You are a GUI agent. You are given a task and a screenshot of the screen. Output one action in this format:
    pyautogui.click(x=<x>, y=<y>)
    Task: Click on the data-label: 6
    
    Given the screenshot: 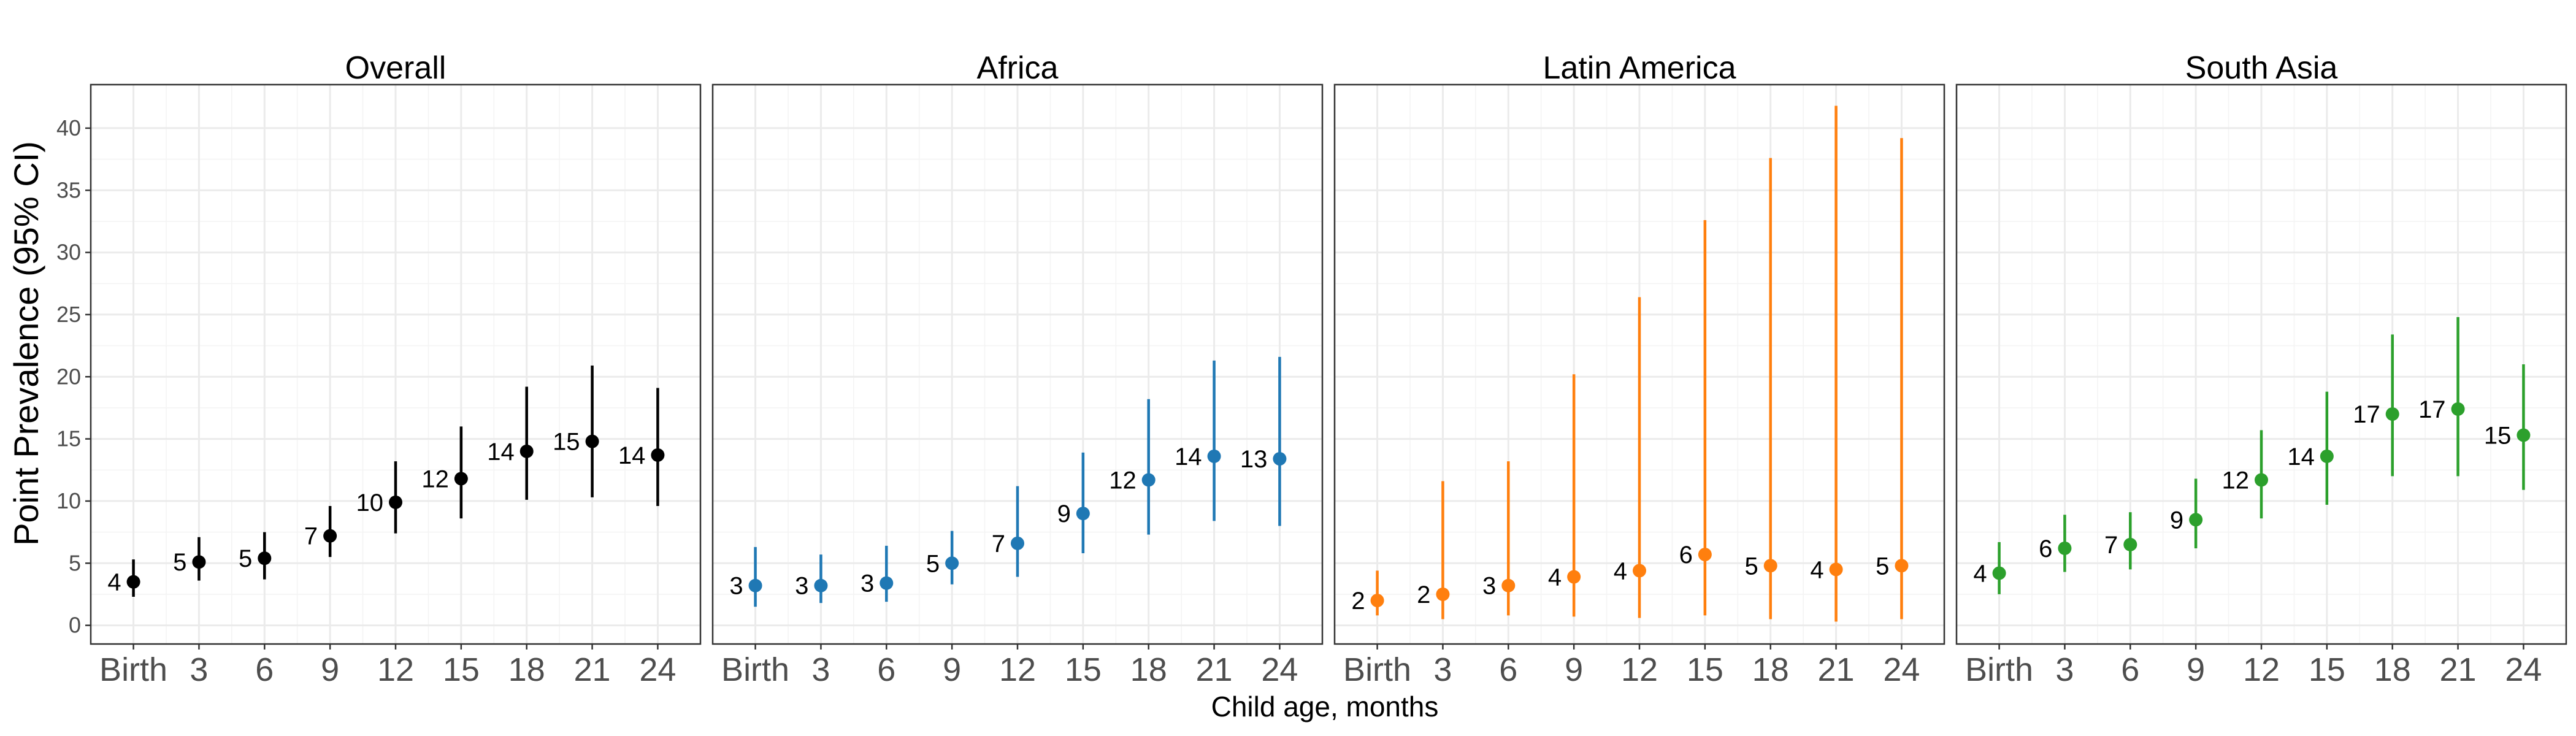 What is the action you would take?
    pyautogui.click(x=1686, y=555)
    